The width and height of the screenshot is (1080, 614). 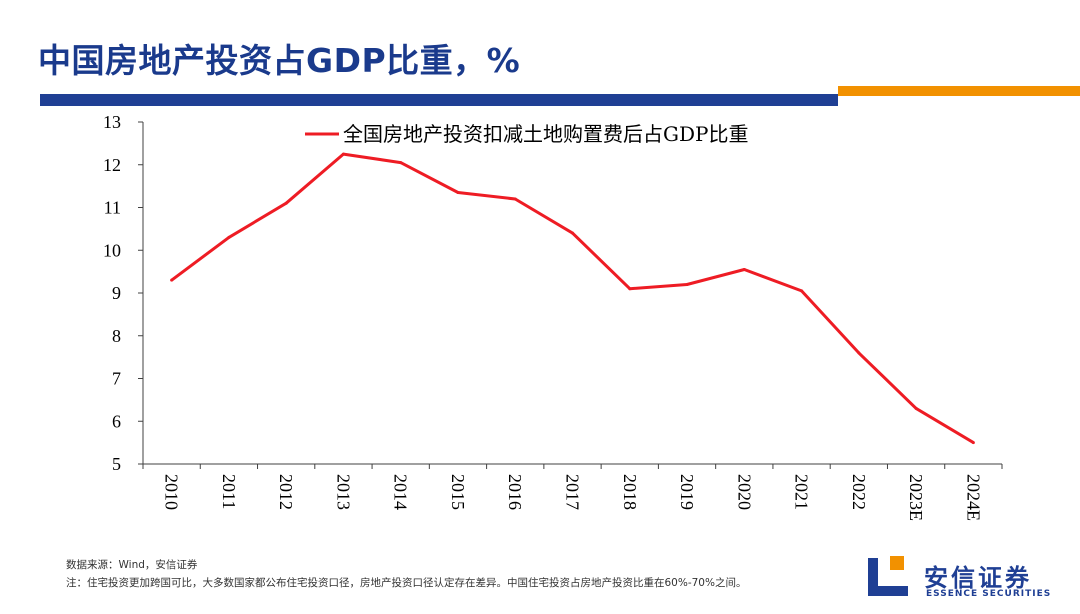 What do you see at coordinates (439, 100) in the screenshot?
I see `header-bar-blue` at bounding box center [439, 100].